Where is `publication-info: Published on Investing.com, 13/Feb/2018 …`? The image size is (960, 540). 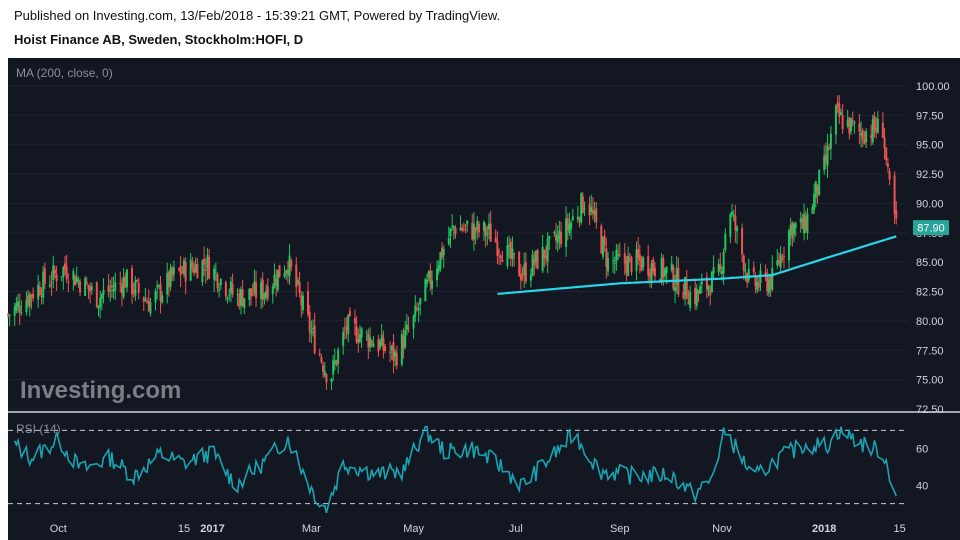 publication-info: Published on Investing.com, 13/Feb/2018 … is located at coordinates (257, 15).